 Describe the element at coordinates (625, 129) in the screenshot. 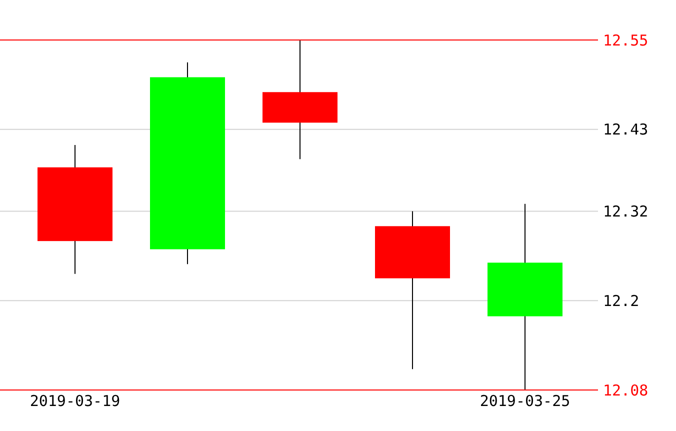

I see `y-tick-label: 12.43` at that location.